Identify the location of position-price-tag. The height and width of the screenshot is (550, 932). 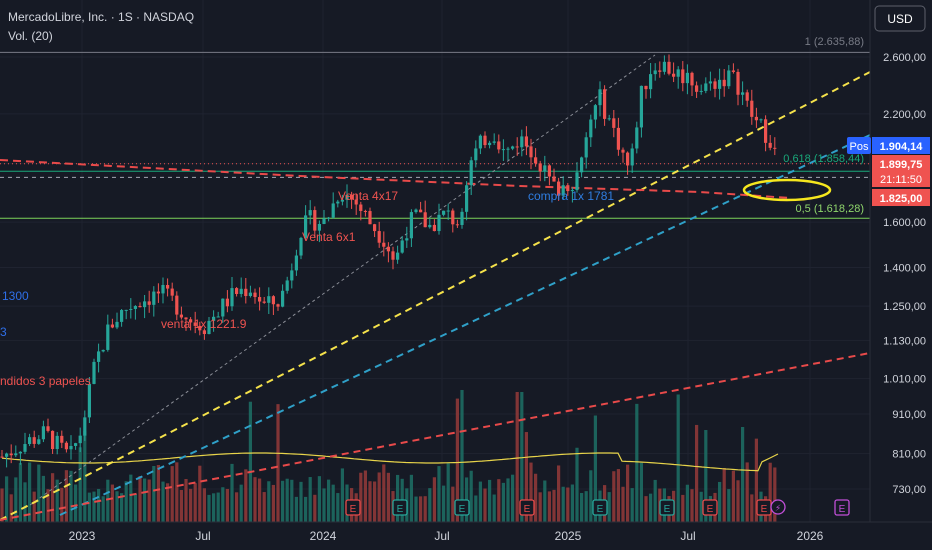
(901, 145).